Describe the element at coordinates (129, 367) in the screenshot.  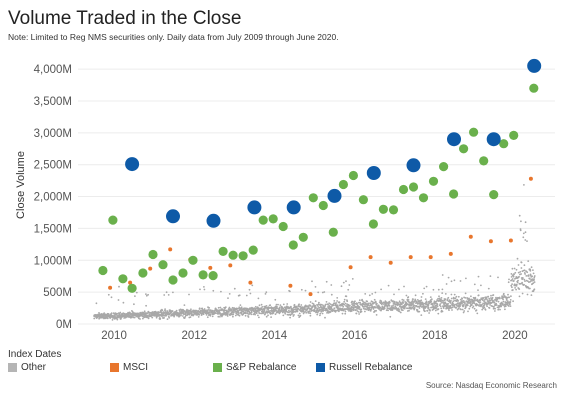
I see `legend-item-msci: MSCI` at that location.